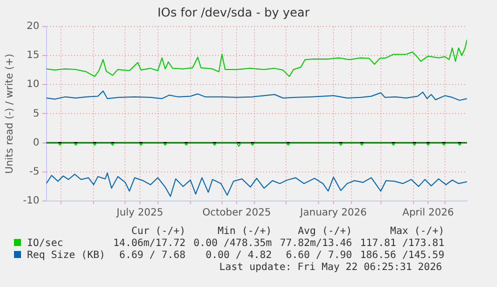 The image size is (497, 287). What do you see at coordinates (33, 56) in the screenshot?
I see `y-tick-label: 15` at bounding box center [33, 56].